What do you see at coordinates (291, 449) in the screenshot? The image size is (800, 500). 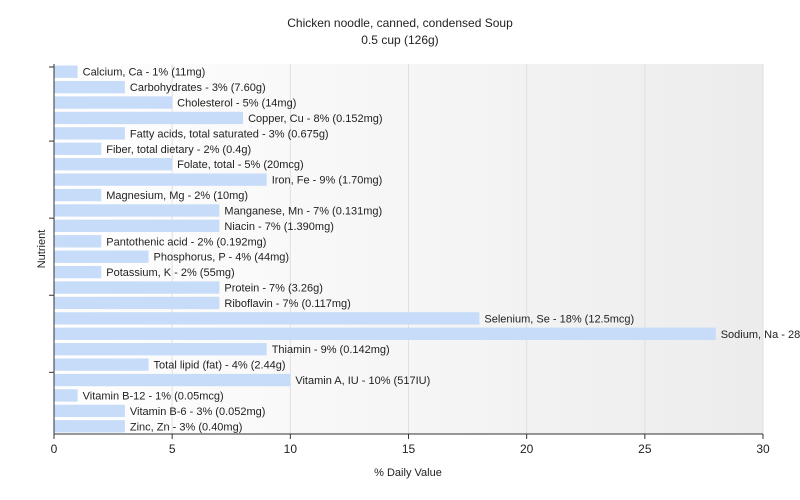 I see `x-tick-label: 10` at bounding box center [291, 449].